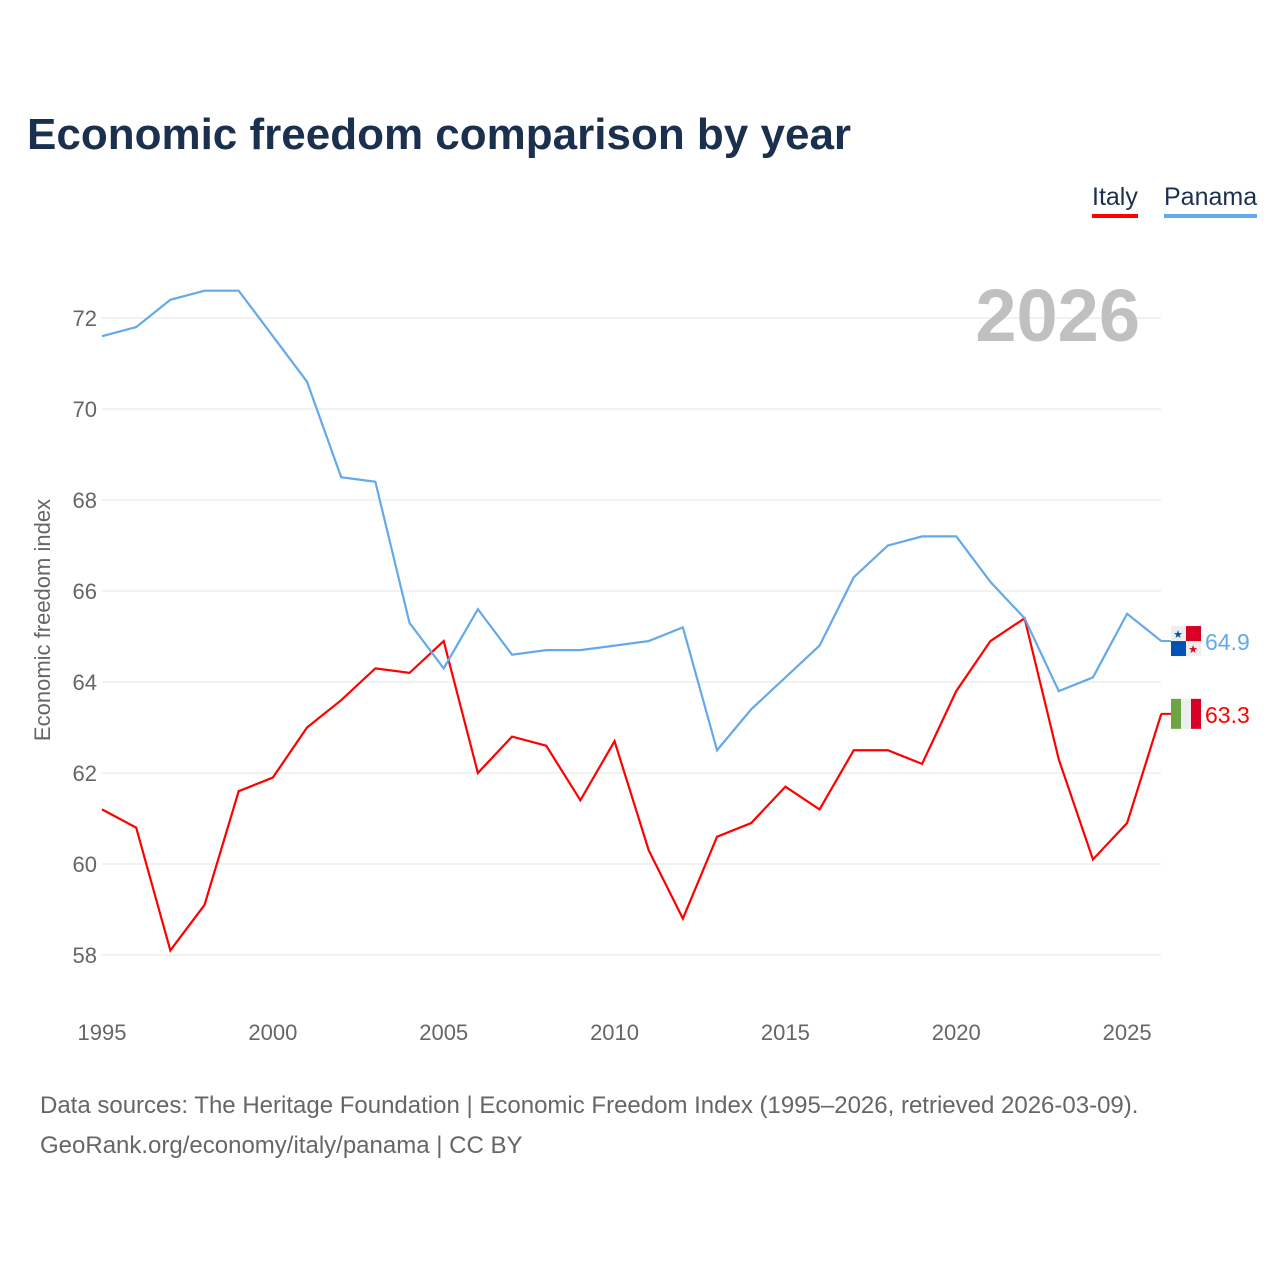 The height and width of the screenshot is (1280, 1280). What do you see at coordinates (443, 1032) in the screenshot?
I see `x-tick-label: 2005` at bounding box center [443, 1032].